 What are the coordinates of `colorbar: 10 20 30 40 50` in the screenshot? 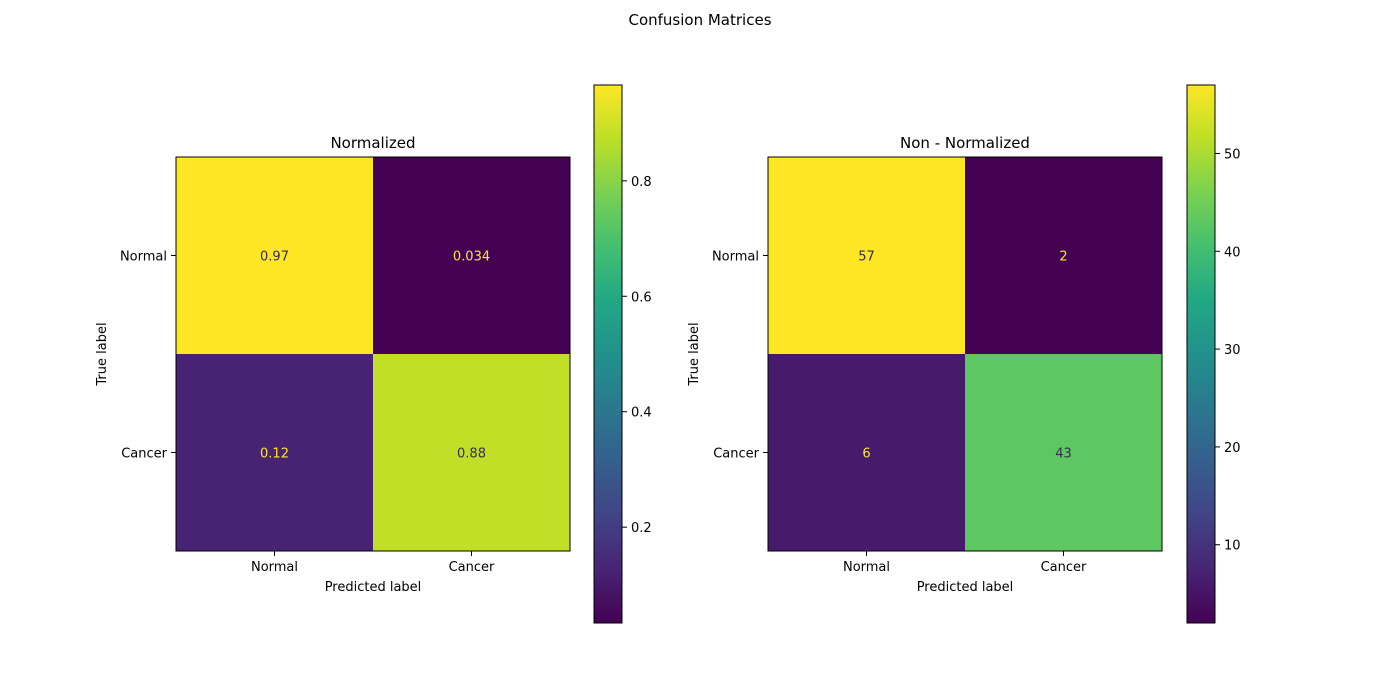 It's located at (1213, 354).